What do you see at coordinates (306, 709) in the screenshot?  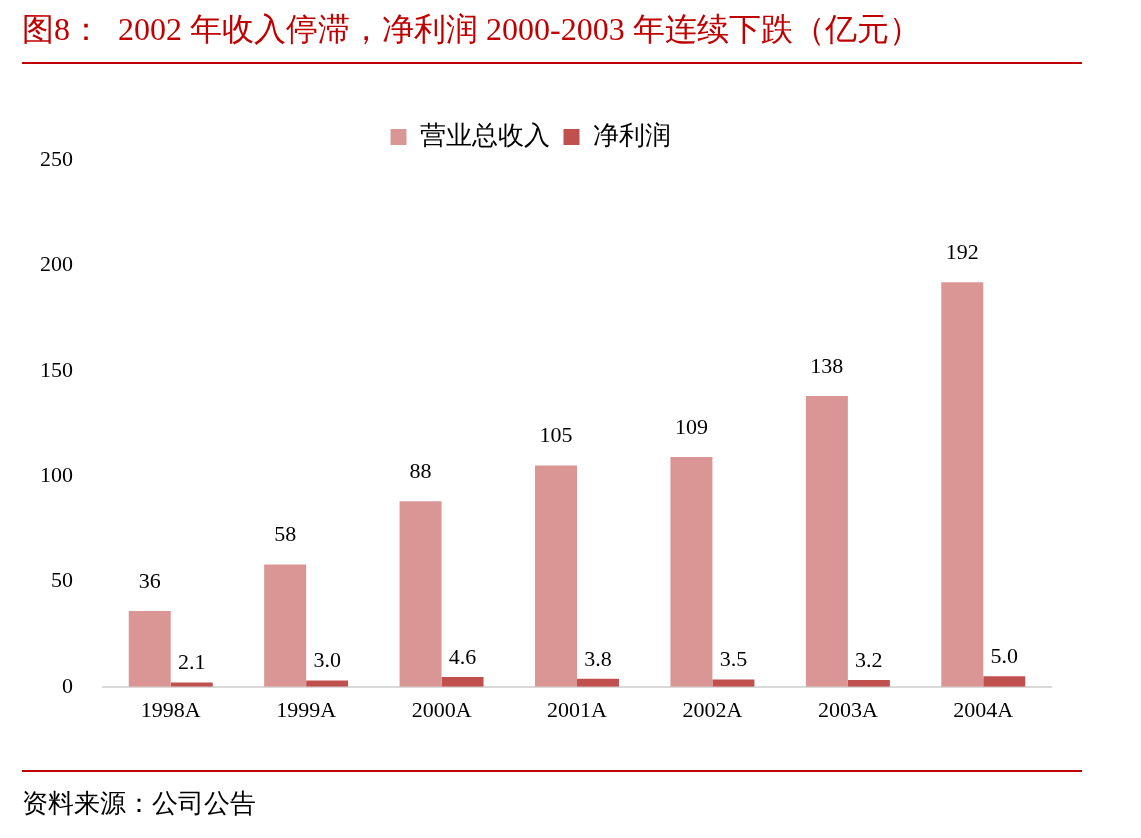 I see `x-tick-label: 1999A` at bounding box center [306, 709].